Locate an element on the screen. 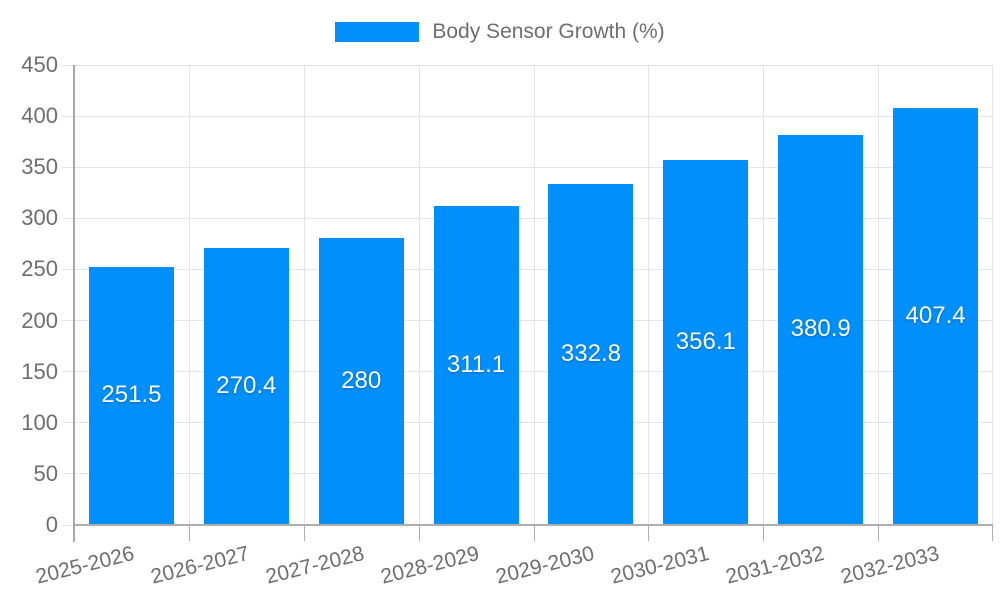  y-tick-label: 450 is located at coordinates (39, 64).